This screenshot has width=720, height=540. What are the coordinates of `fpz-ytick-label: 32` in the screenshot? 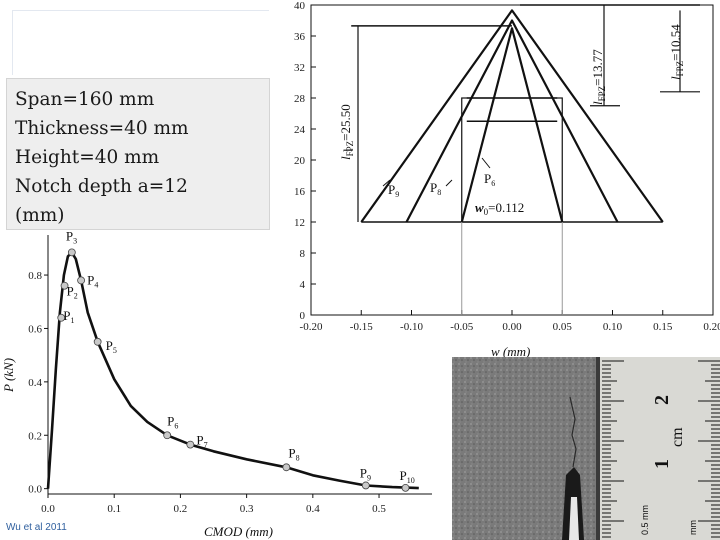 It's located at (299, 68).